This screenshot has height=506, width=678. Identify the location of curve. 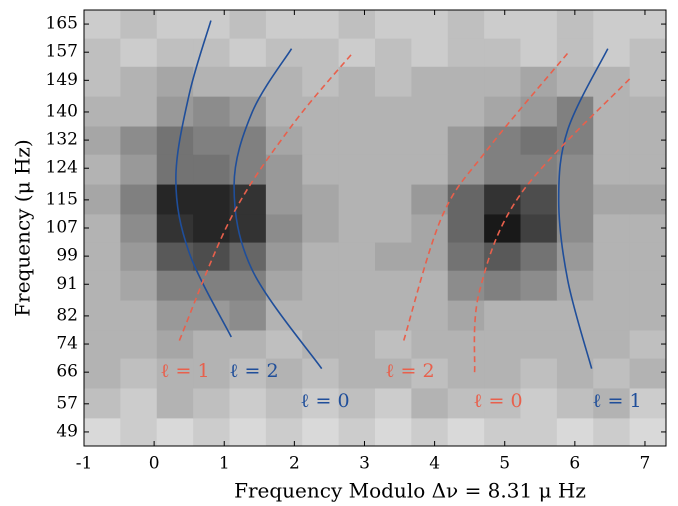
(486, 196).